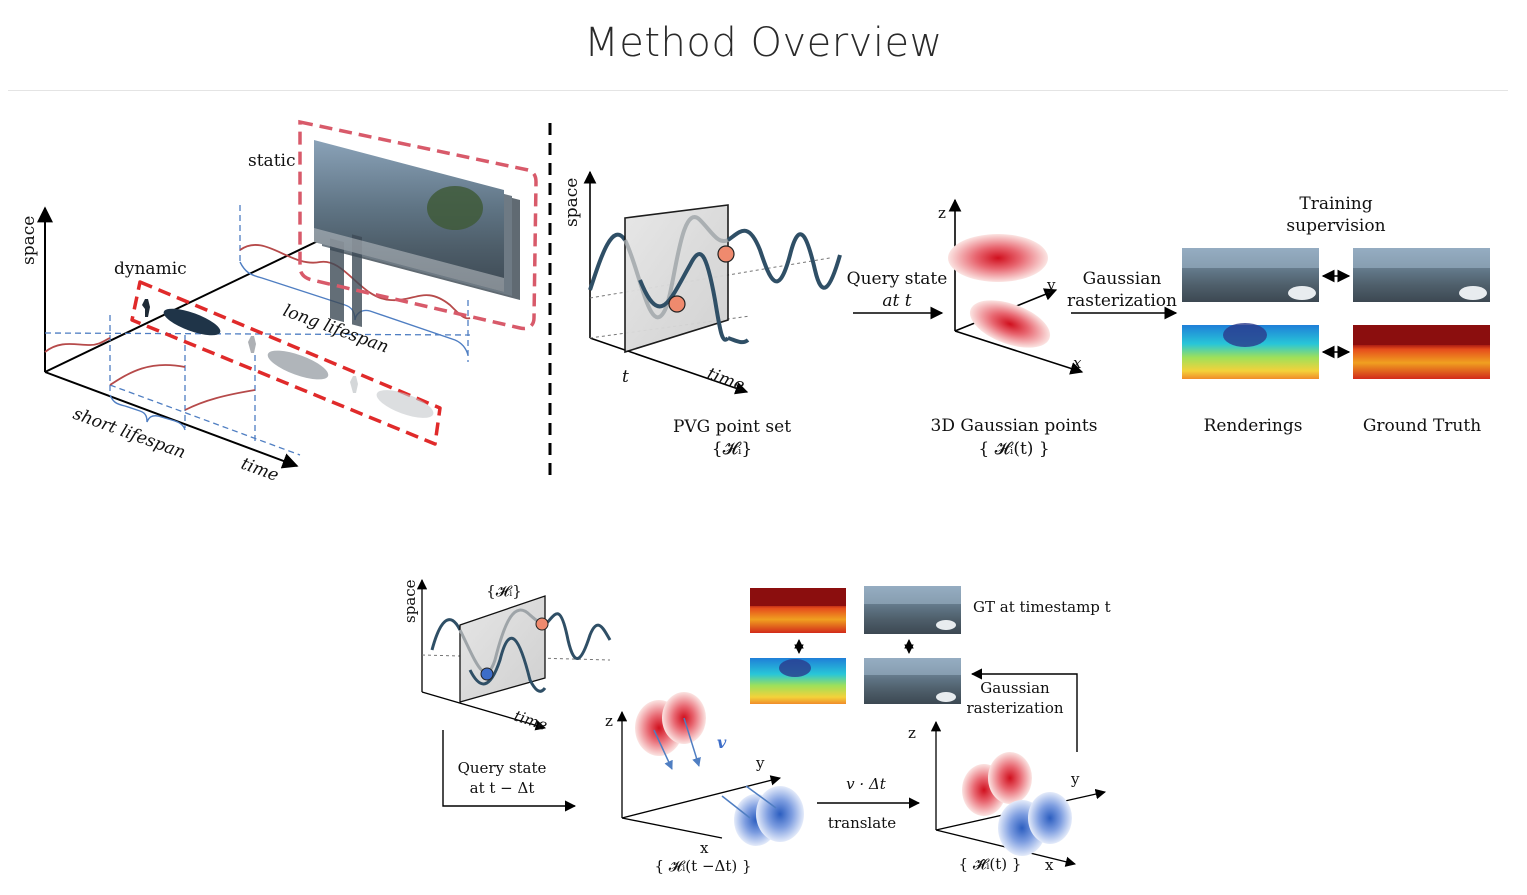 The width and height of the screenshot is (1527, 895). I want to click on depth-axis, so click(182, 306).